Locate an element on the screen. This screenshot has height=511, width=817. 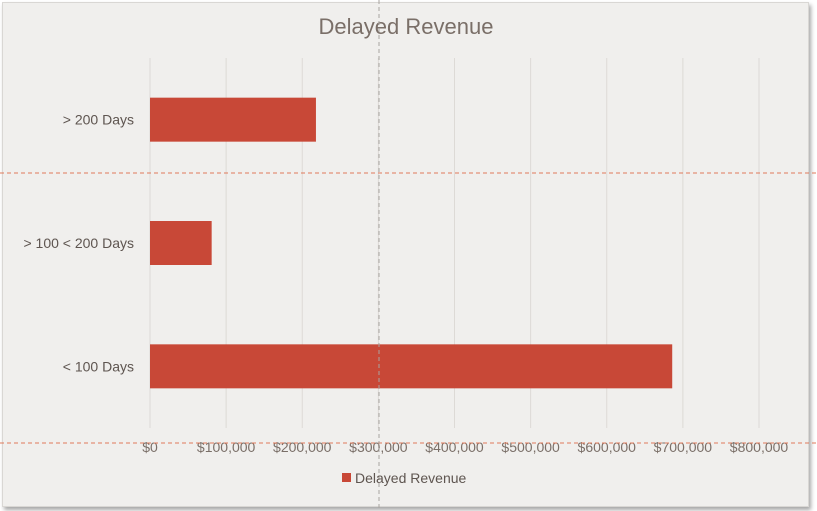
legend: Delayed Revenue is located at coordinates (404, 478).